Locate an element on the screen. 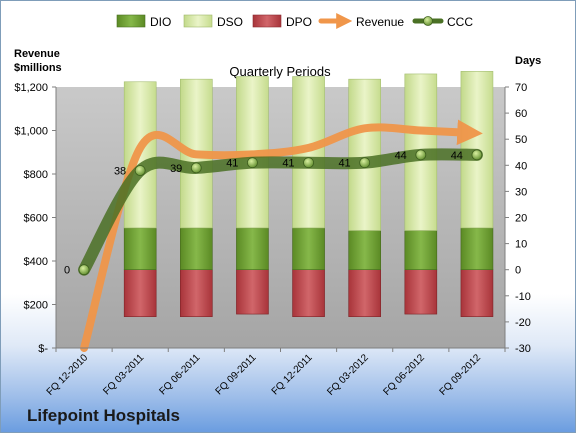 This screenshot has width=576, height=433. y-left-tick-label: $600 is located at coordinates (36, 219).